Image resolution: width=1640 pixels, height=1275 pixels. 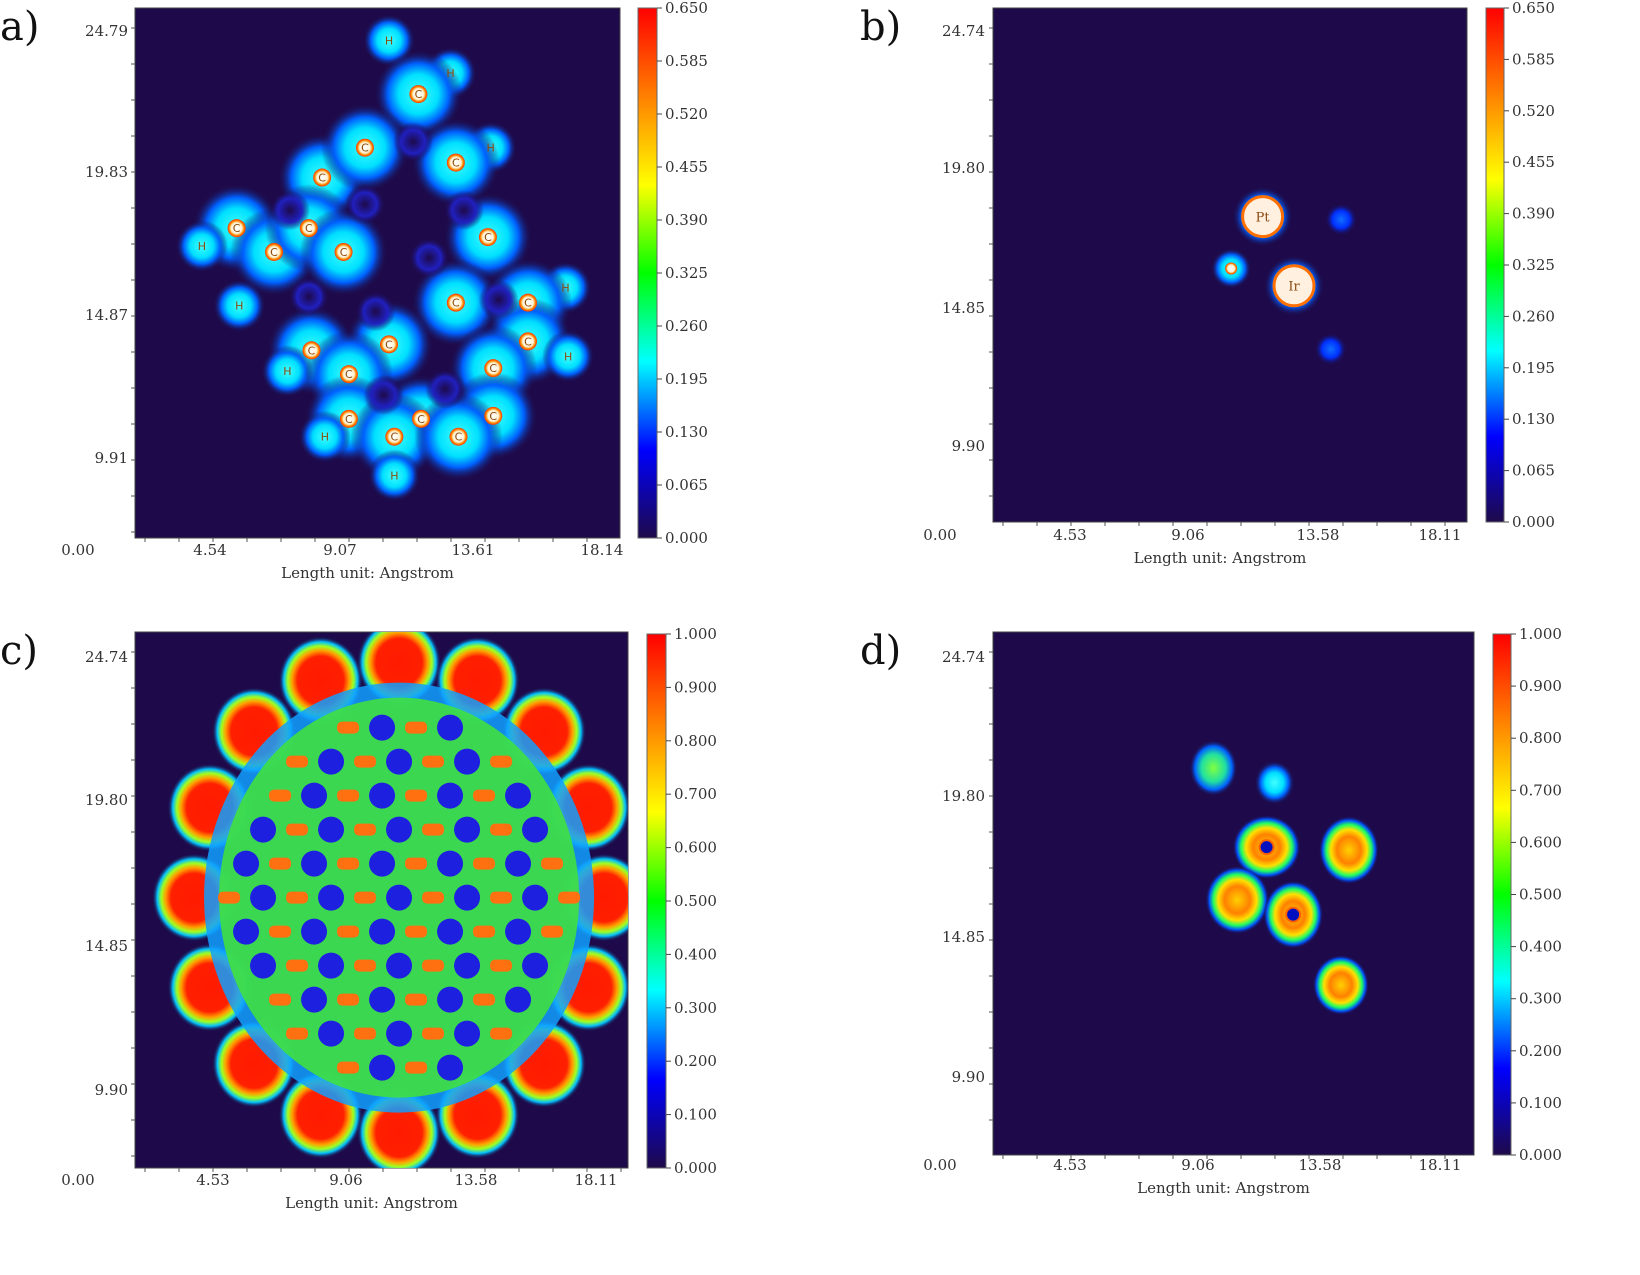 I want to click on x-tick-label: 18.14, so click(x=602, y=550).